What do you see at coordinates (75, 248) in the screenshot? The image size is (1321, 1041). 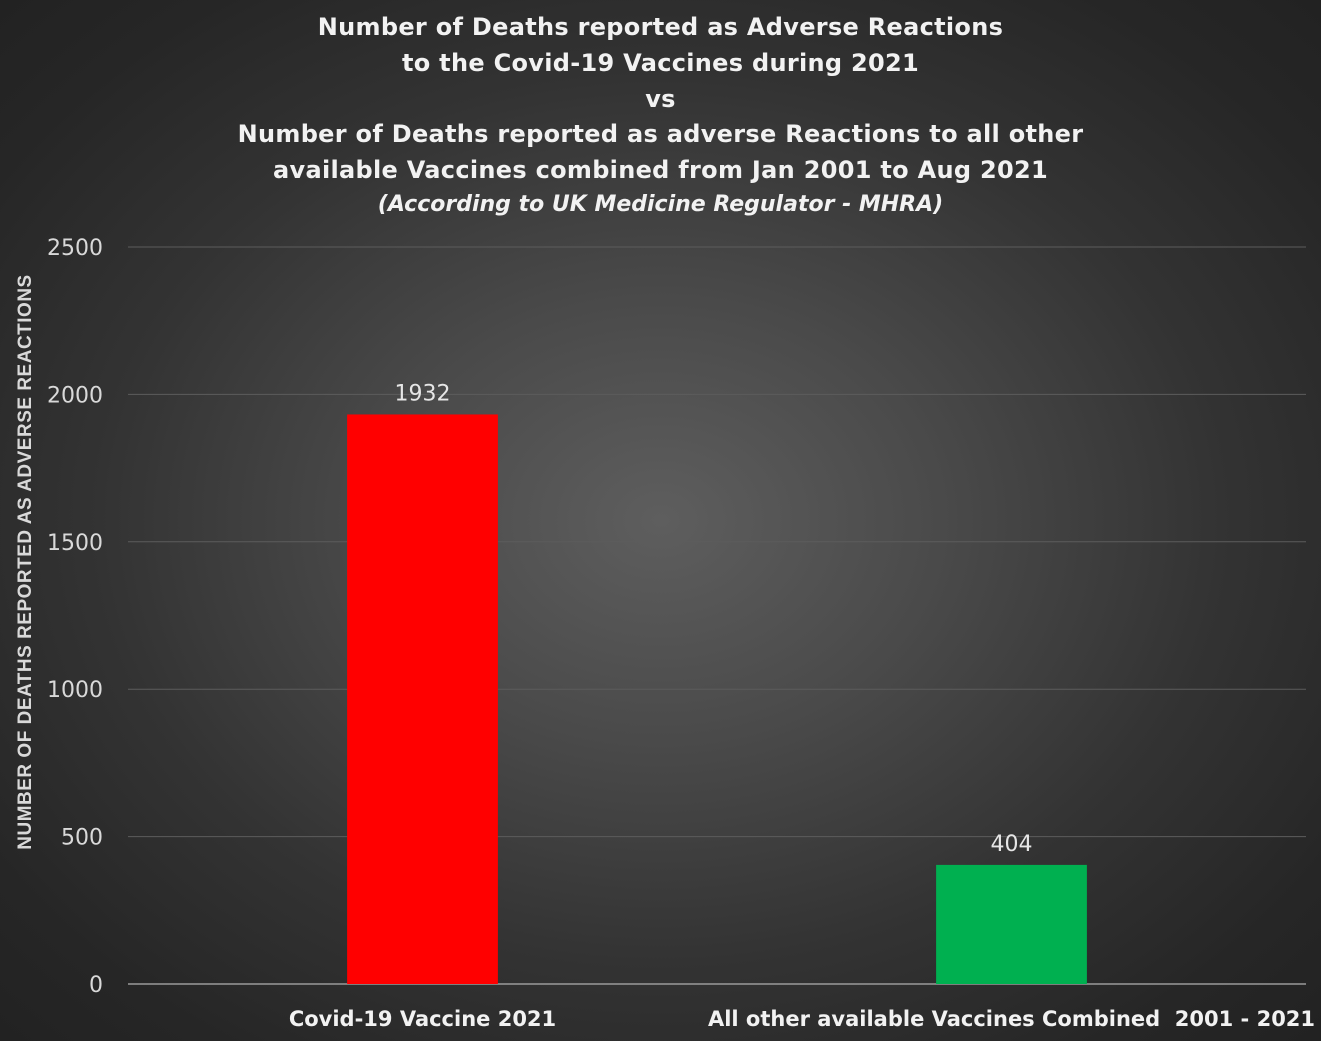 I see `y-tick-label: 2500` at bounding box center [75, 248].